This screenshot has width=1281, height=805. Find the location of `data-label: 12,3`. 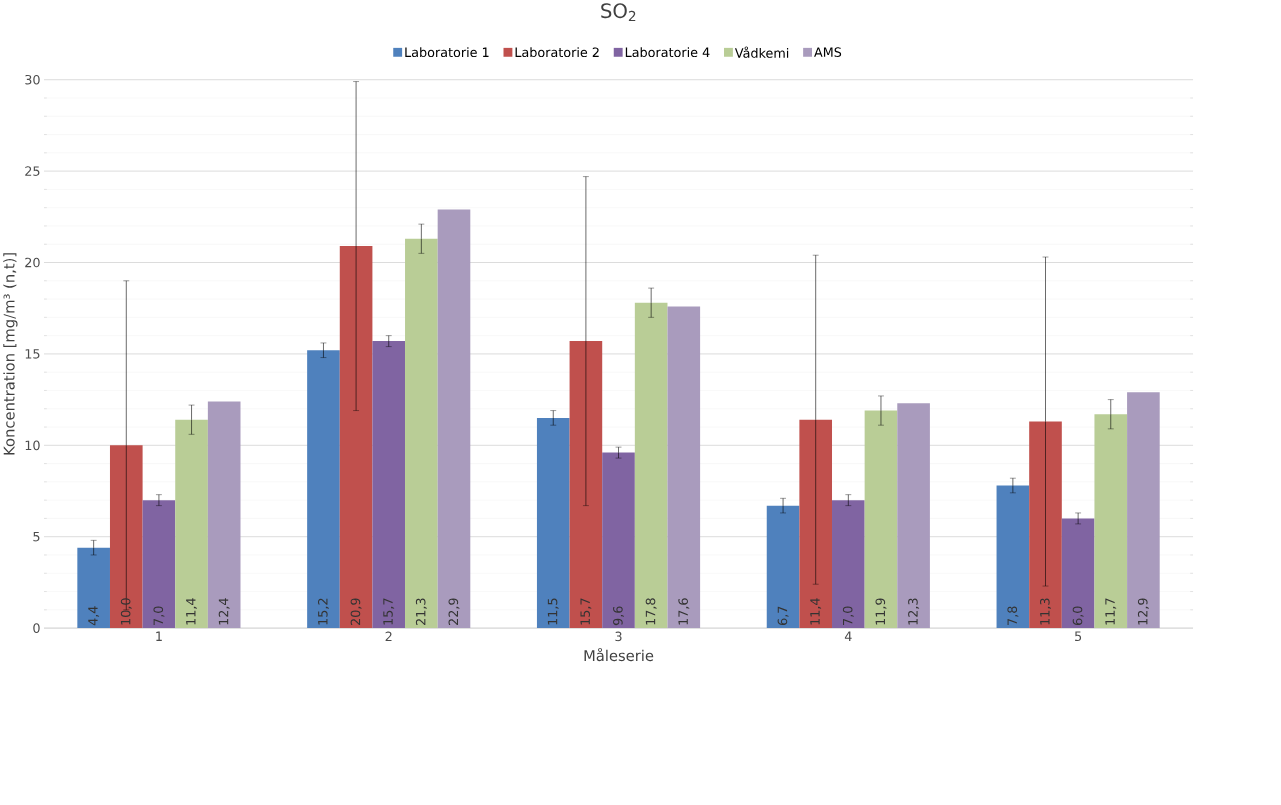

data-label: 12,3 is located at coordinates (914, 611).